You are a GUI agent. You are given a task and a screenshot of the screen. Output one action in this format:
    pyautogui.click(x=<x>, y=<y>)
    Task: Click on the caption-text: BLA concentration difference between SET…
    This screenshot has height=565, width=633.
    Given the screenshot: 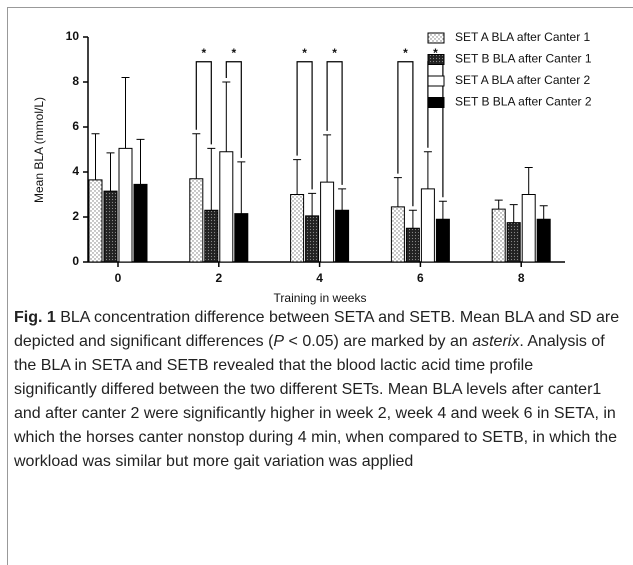 What is the action you would take?
    pyautogui.click(x=317, y=329)
    